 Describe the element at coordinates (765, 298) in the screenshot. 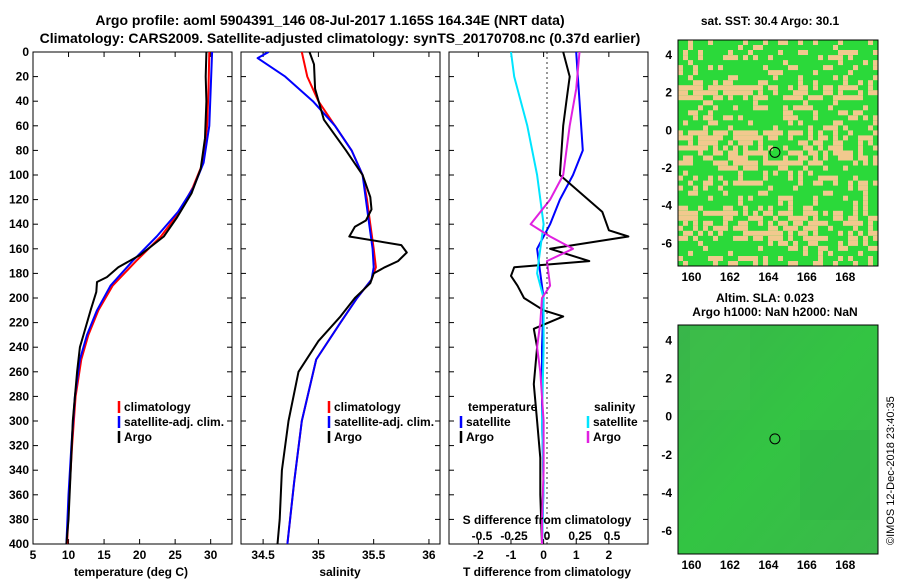

I see `sla-map-title: Altim. SLA: 0.023` at that location.